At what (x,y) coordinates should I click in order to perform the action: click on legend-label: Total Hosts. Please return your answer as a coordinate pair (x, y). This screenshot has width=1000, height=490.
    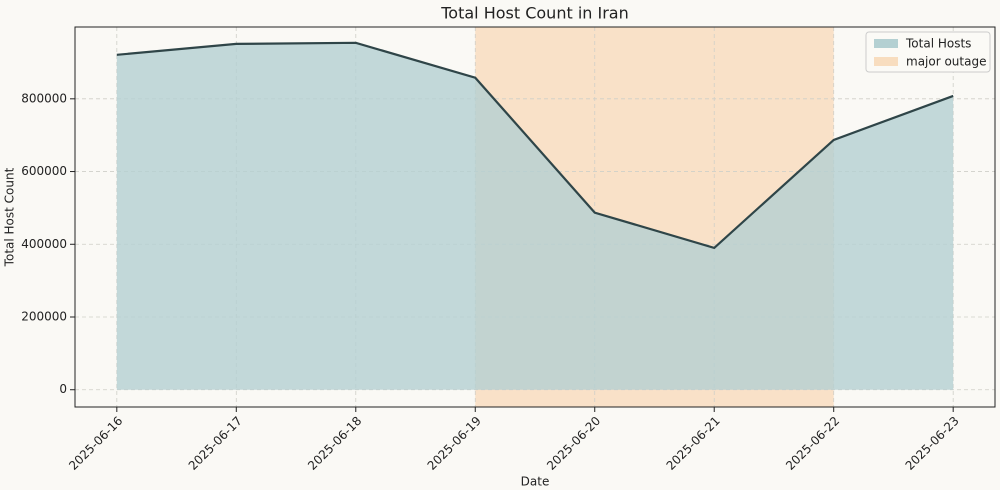
    Looking at the image, I should click on (938, 44).